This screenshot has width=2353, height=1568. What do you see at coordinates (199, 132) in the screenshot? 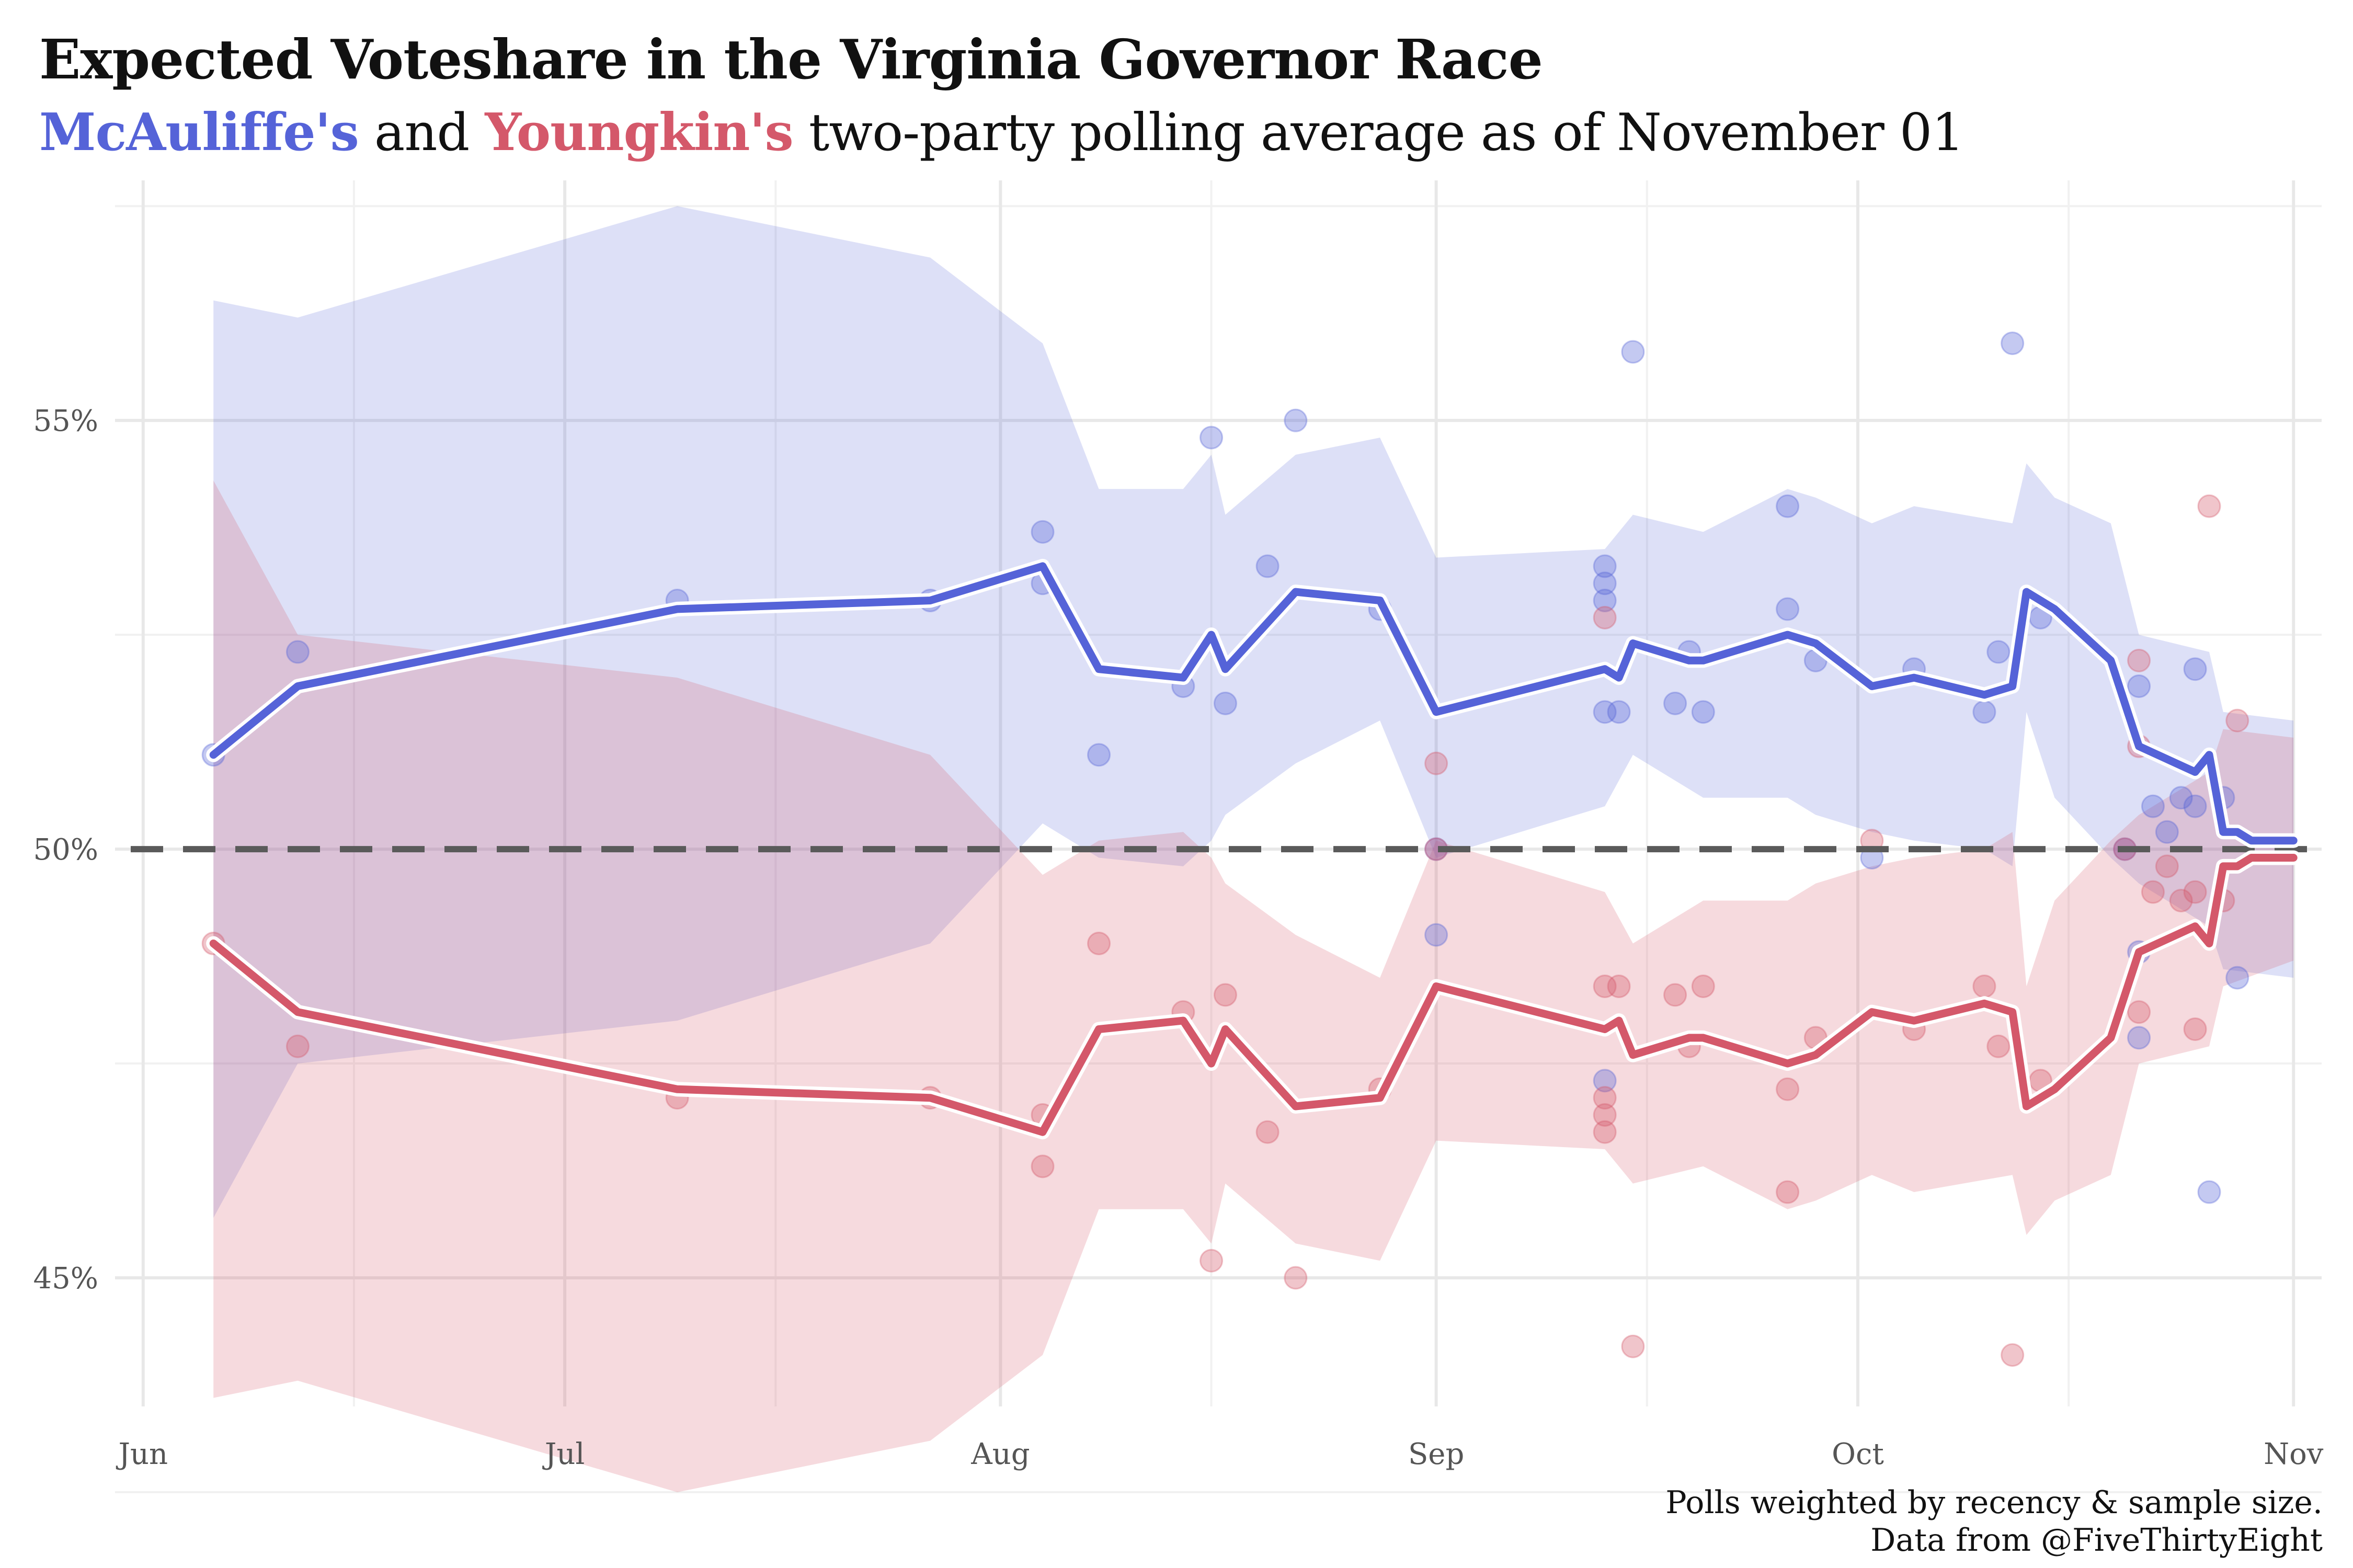
I see `subtitle-mcauliffe: McAuliffe's` at bounding box center [199, 132].